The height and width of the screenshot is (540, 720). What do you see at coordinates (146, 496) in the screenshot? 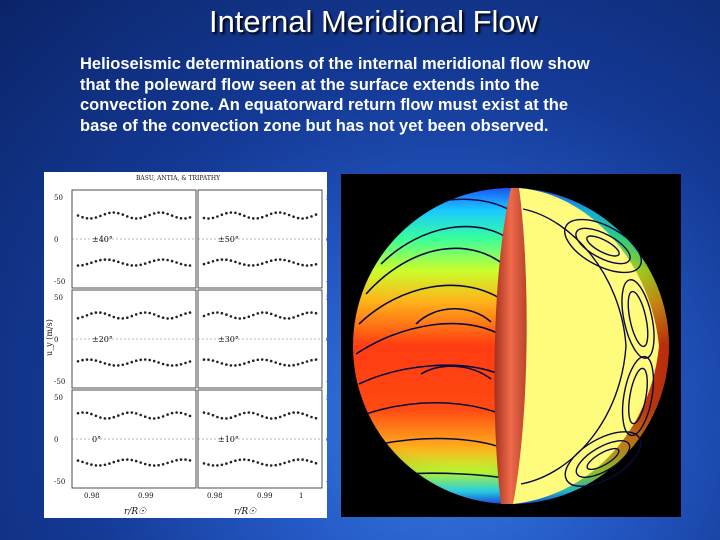
I see `x-tick-label: 0.99` at bounding box center [146, 496].